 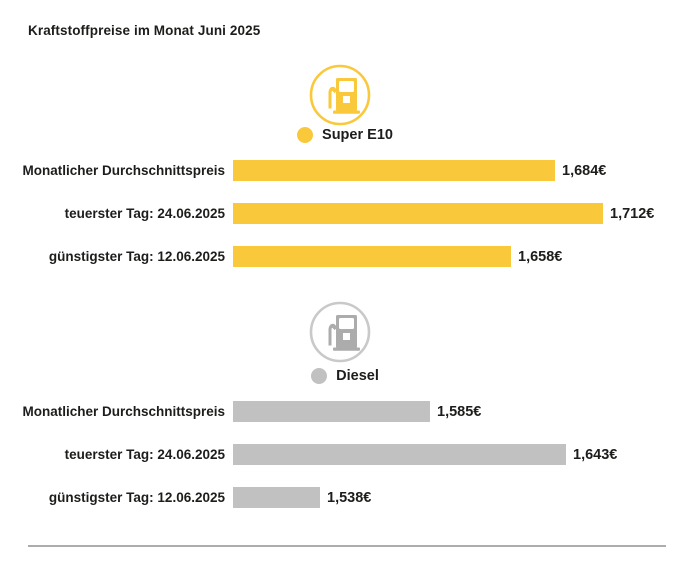 I want to click on bar-row: günstigster Tag: 12.06.2025 1,538€, so click(x=345, y=497).